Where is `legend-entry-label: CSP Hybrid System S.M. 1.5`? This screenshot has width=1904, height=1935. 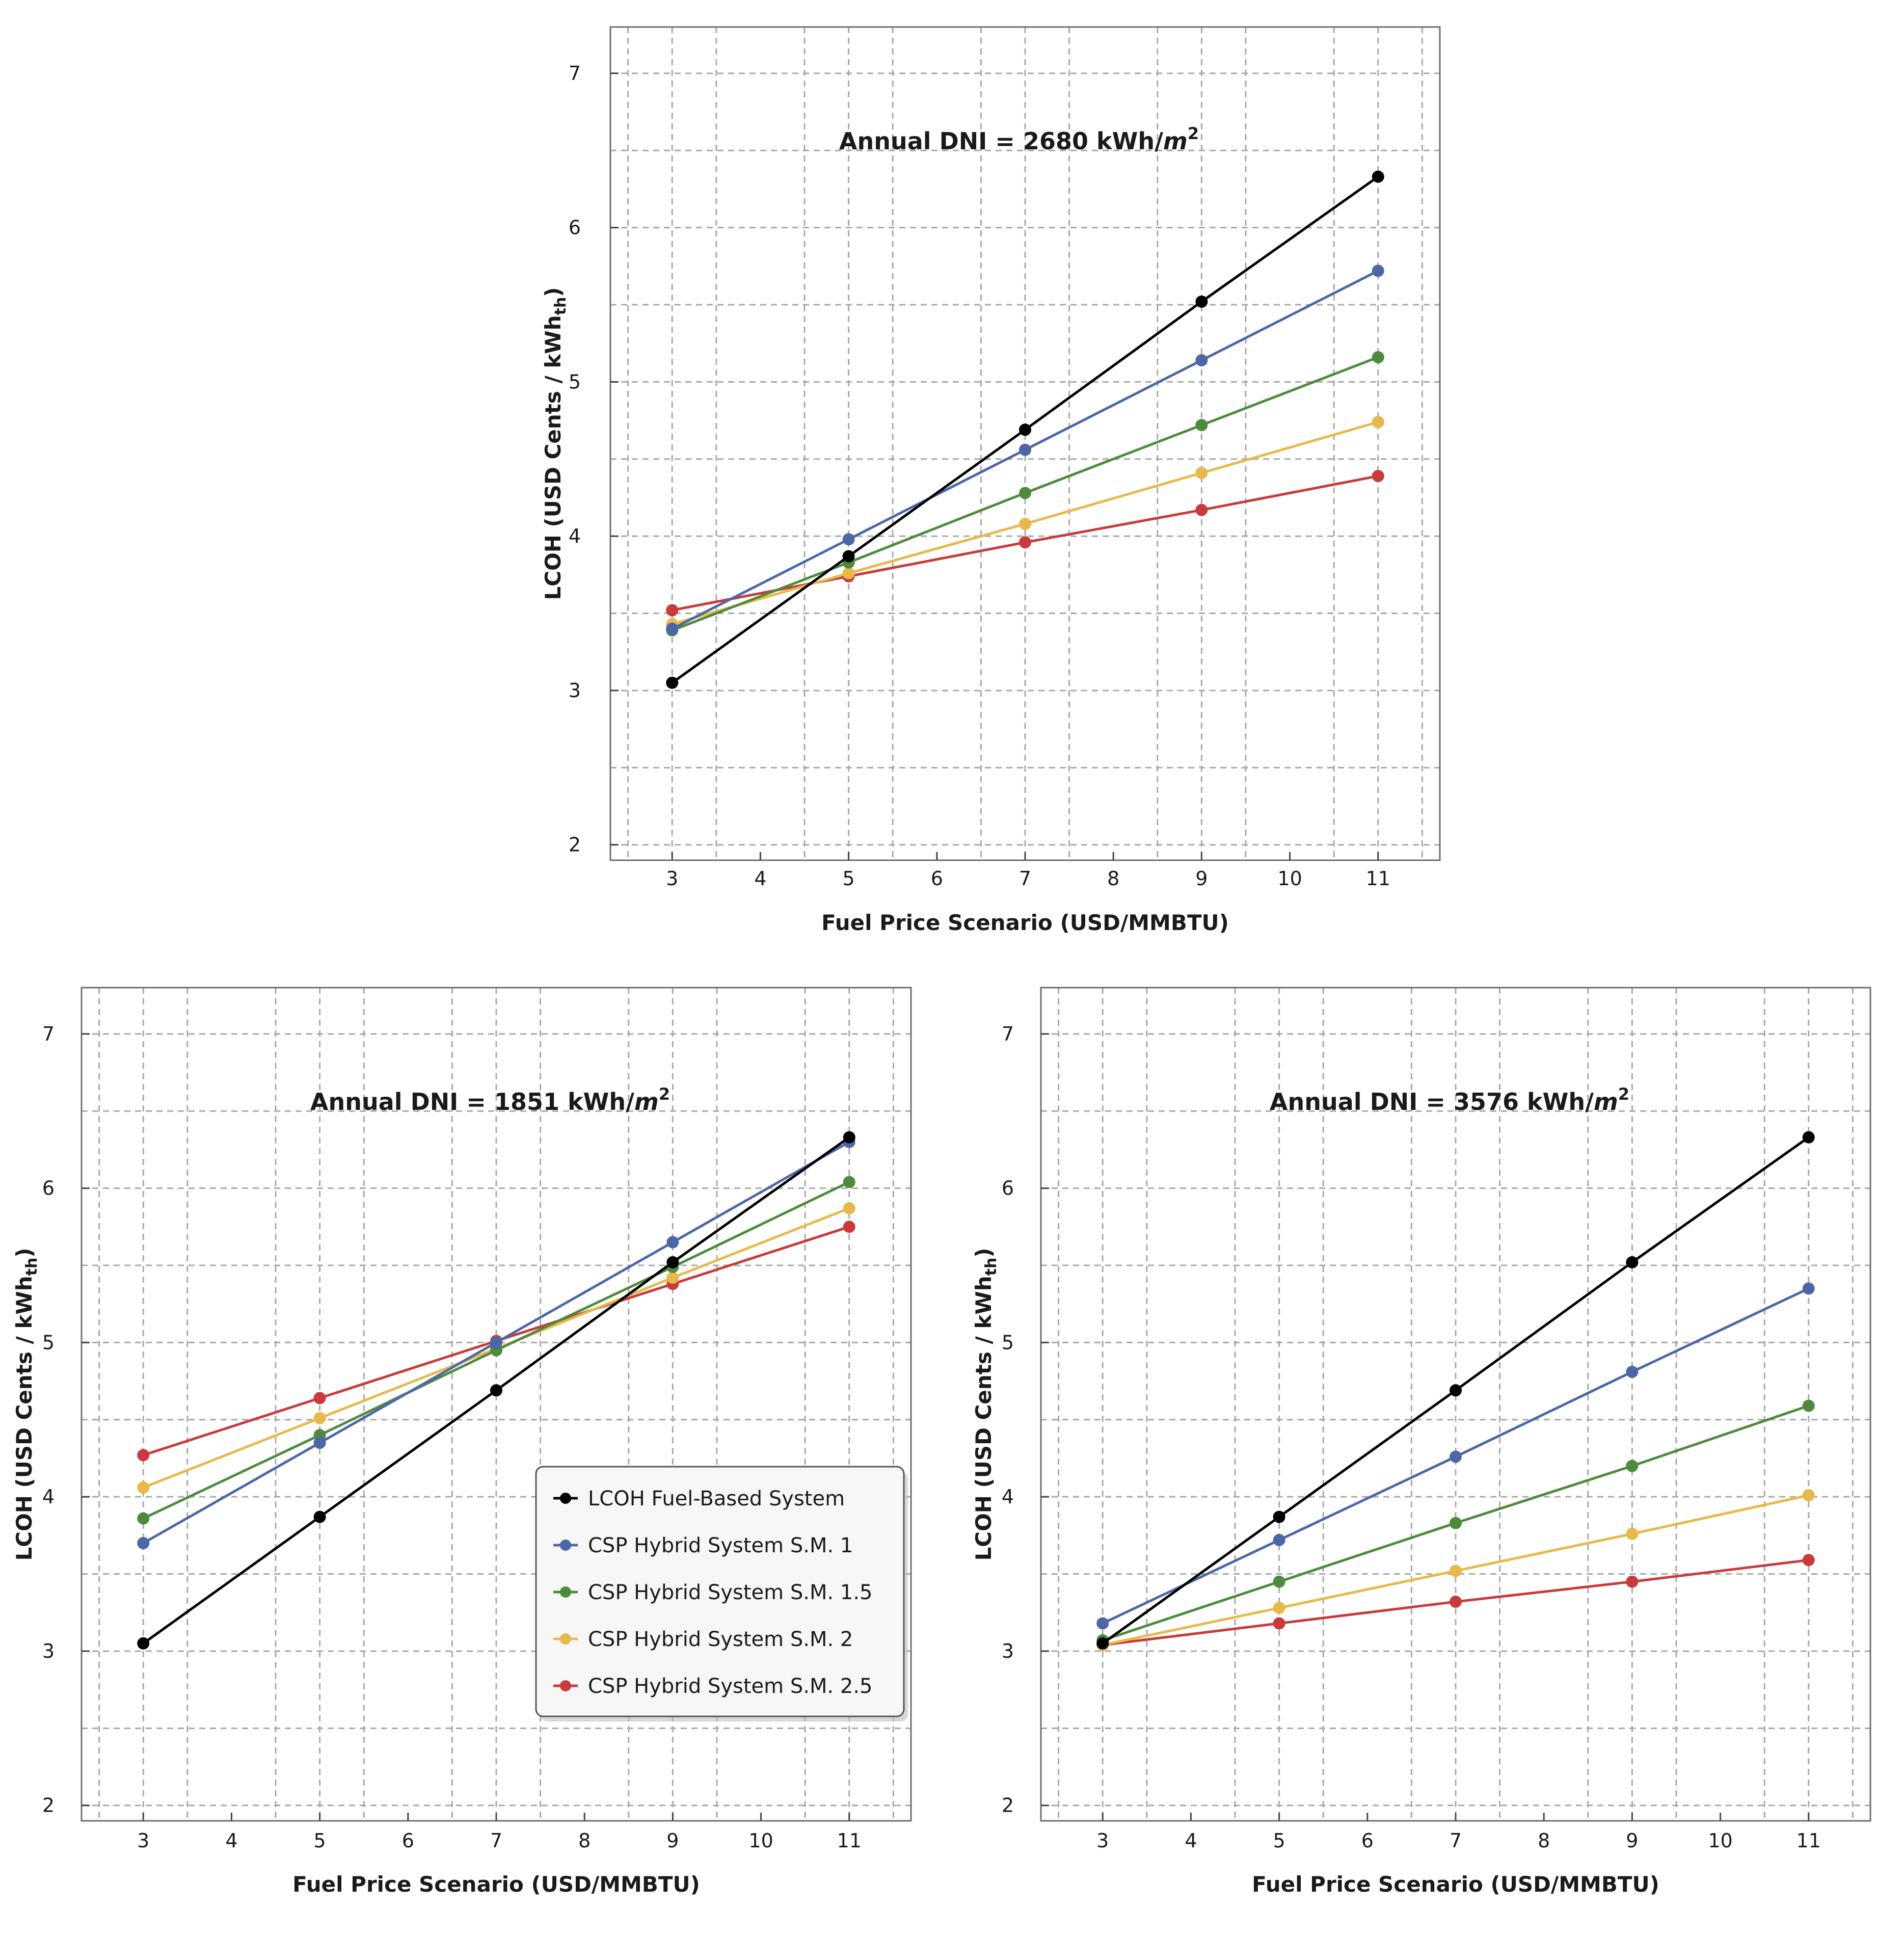
legend-entry-label: CSP Hybrid System S.M. 1.5 is located at coordinates (730, 1593).